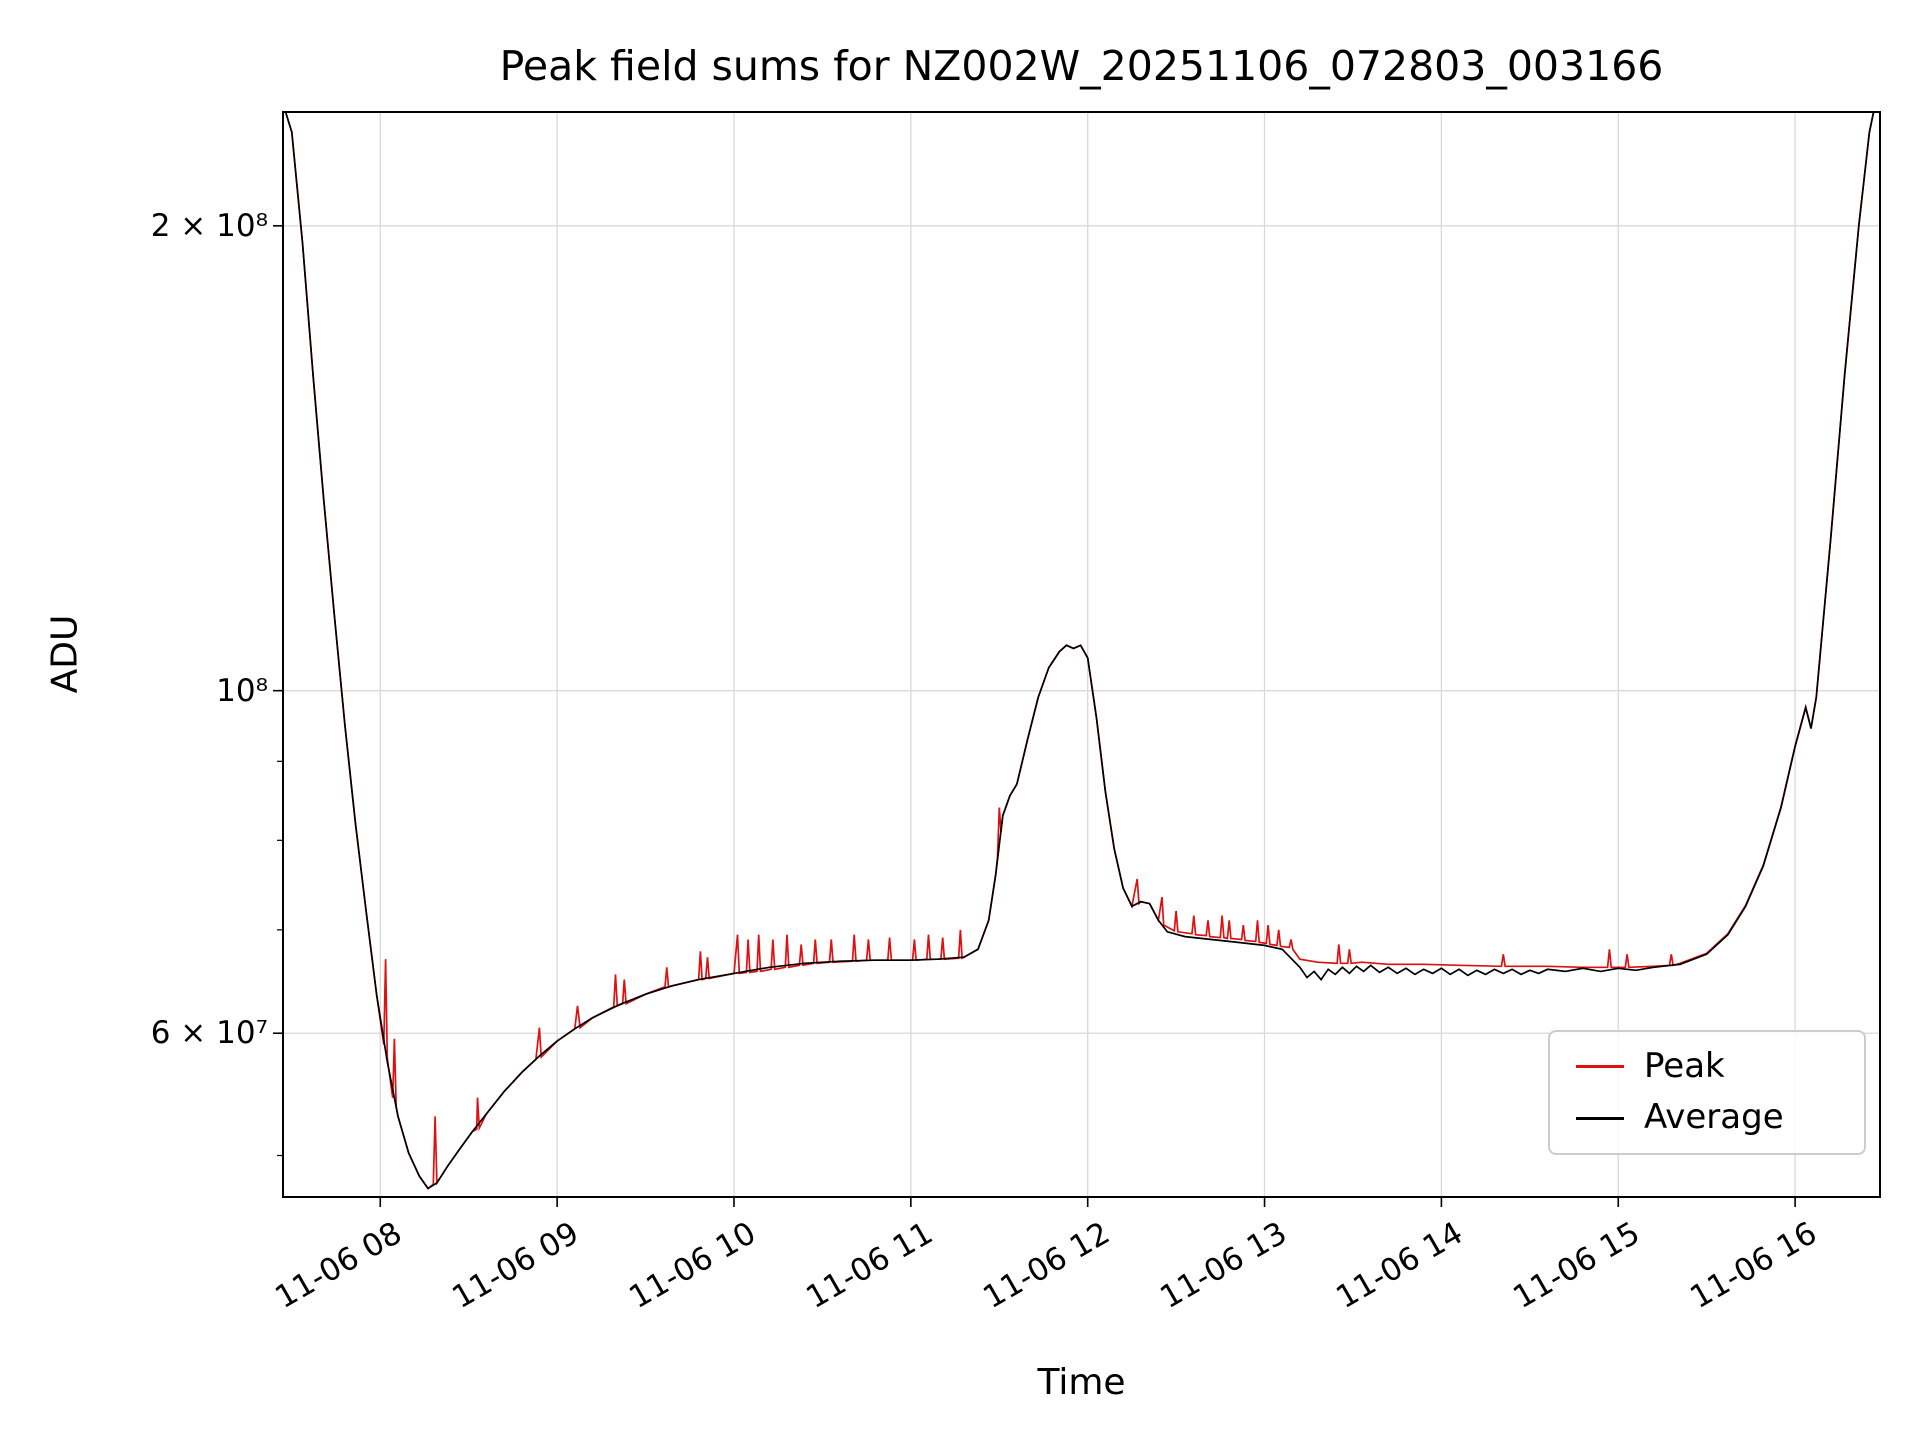  What do you see at coordinates (209, 1033) in the screenshot?
I see `y-tick-label: 6 × 10⁷` at bounding box center [209, 1033].